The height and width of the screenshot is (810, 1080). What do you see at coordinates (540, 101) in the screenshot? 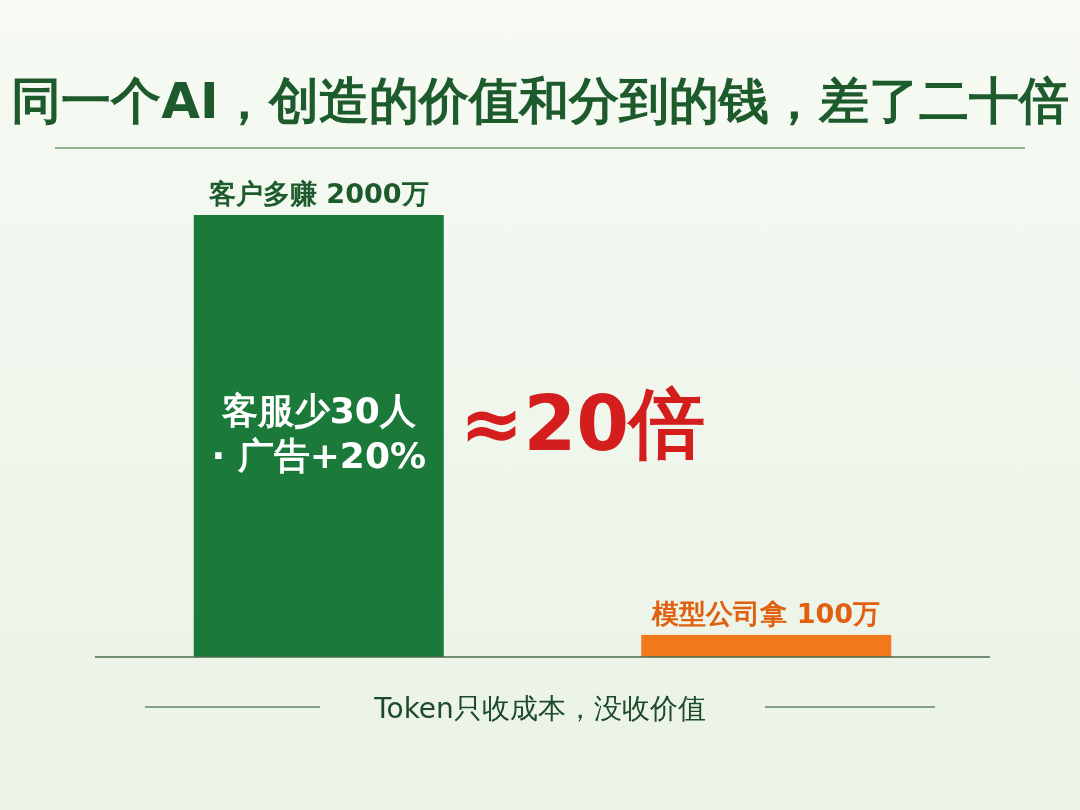
I see `chart-title: 同一个AI，创造的价值和分到的钱，差了二十倍` at bounding box center [540, 101].